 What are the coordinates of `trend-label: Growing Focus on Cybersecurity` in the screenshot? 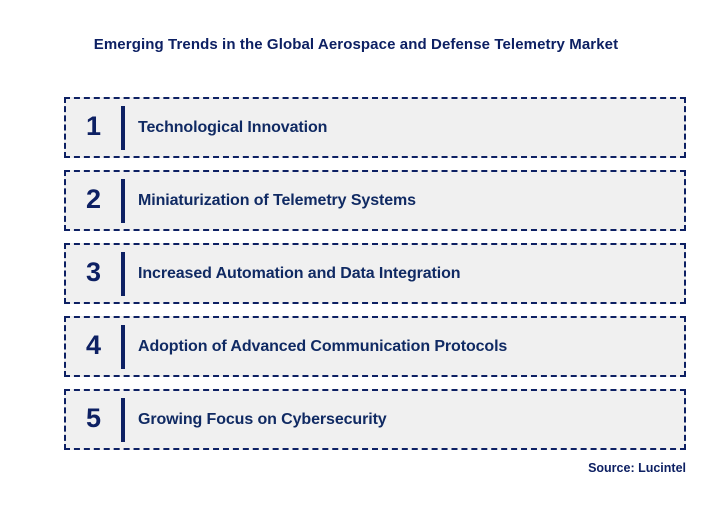 It's located at (262, 419).